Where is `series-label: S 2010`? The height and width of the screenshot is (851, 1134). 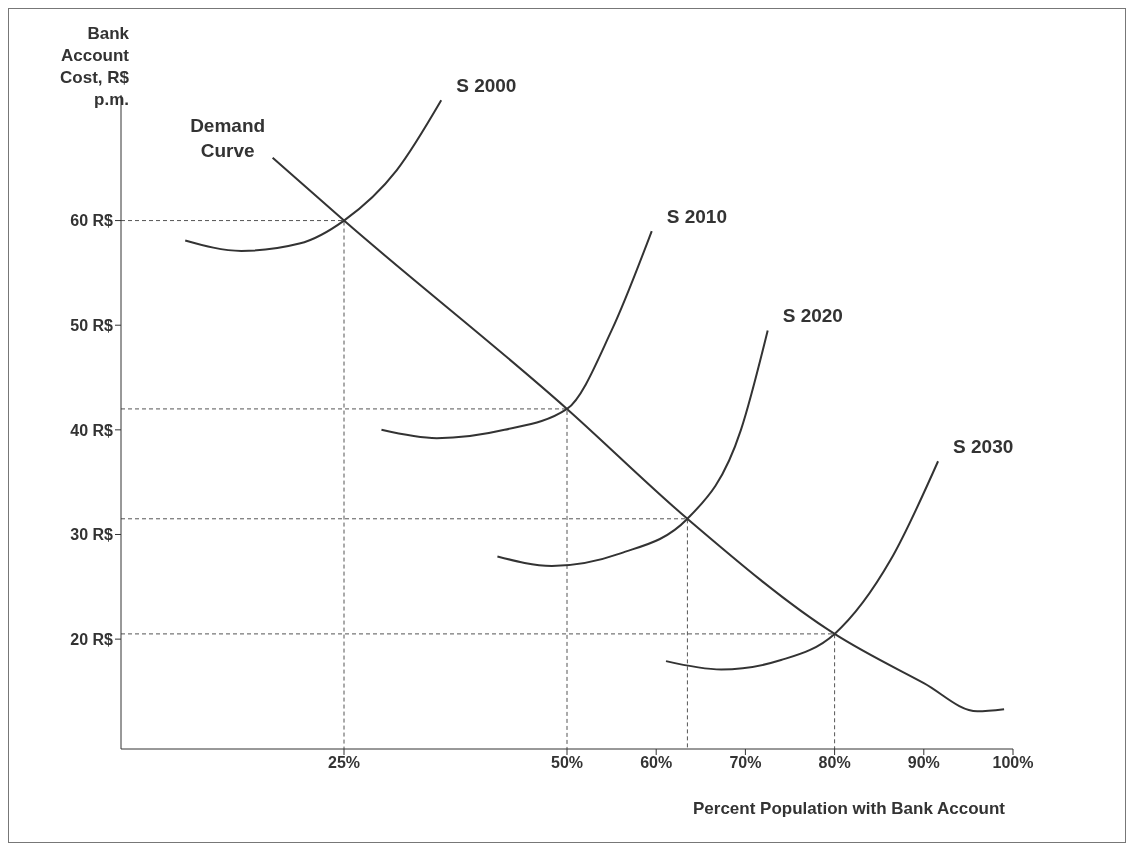 series-label: S 2010 is located at coordinates (696, 217).